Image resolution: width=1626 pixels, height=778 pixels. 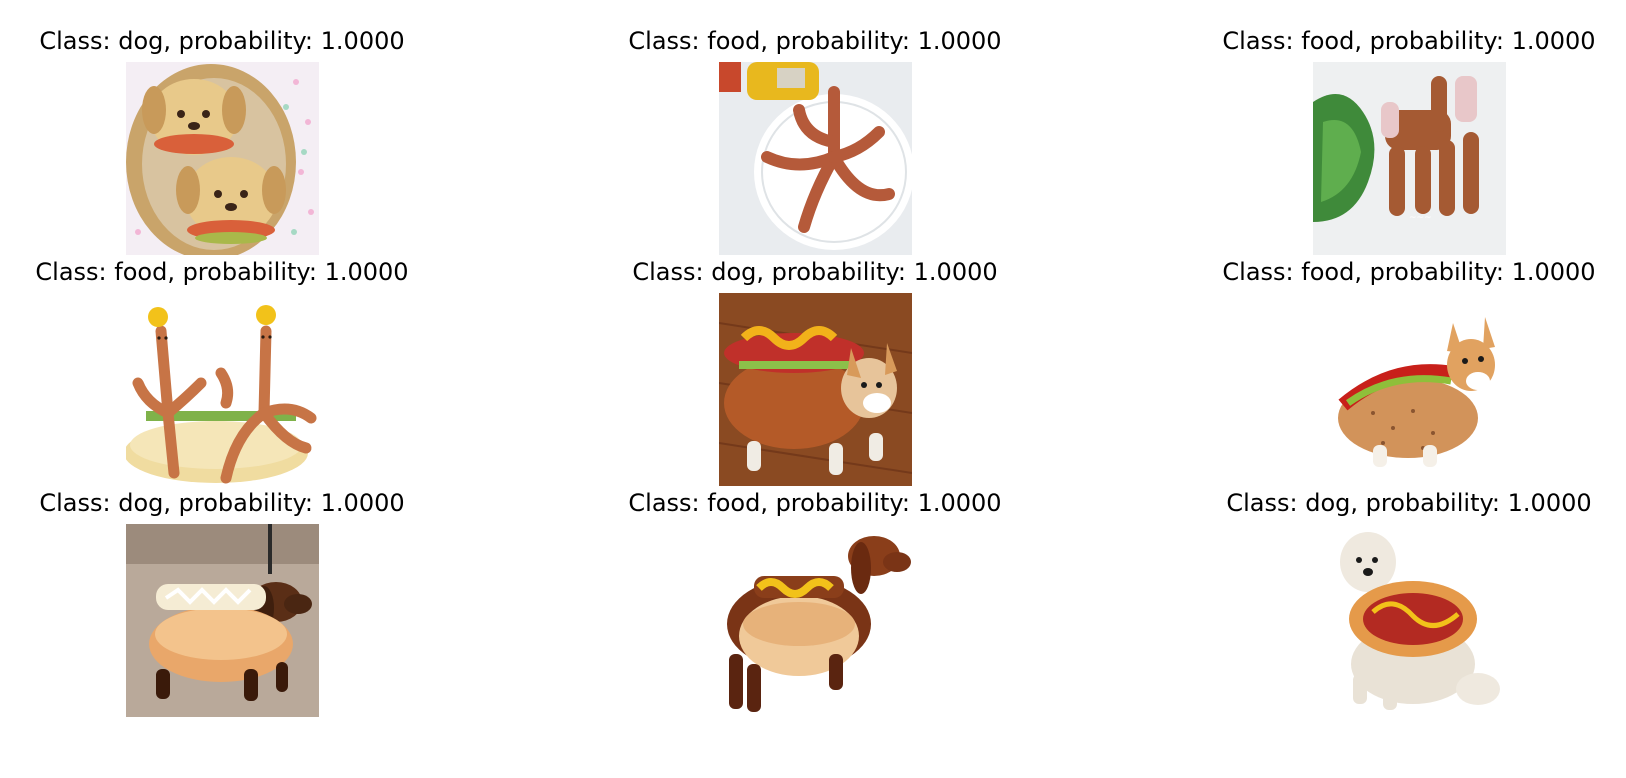 I want to click on image-corgi-hotdog-costume-floor, so click(x=815, y=389).